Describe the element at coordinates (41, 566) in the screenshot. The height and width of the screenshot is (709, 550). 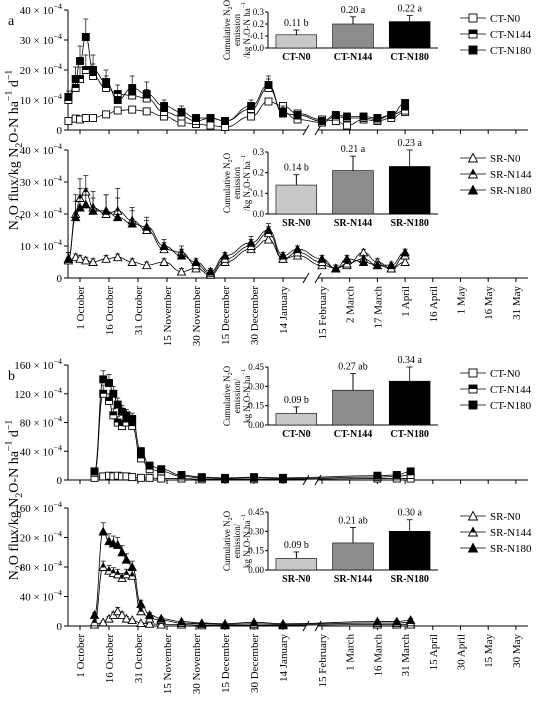
I see `y-tick-label: 80 × 10⁻⁴` at that location.